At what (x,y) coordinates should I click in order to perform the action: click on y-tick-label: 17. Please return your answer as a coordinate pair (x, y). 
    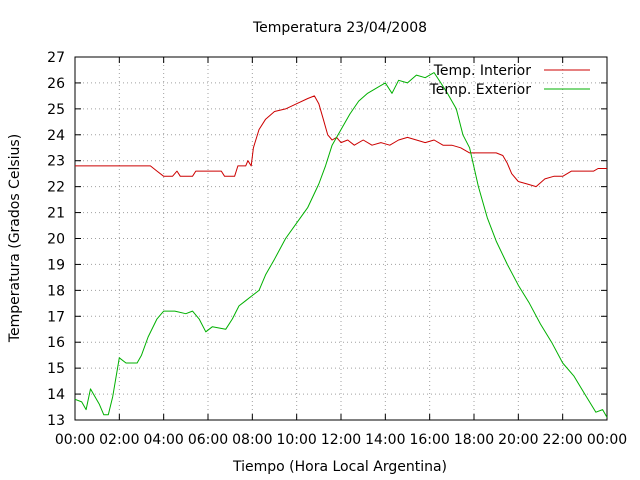
    Looking at the image, I should click on (56, 317).